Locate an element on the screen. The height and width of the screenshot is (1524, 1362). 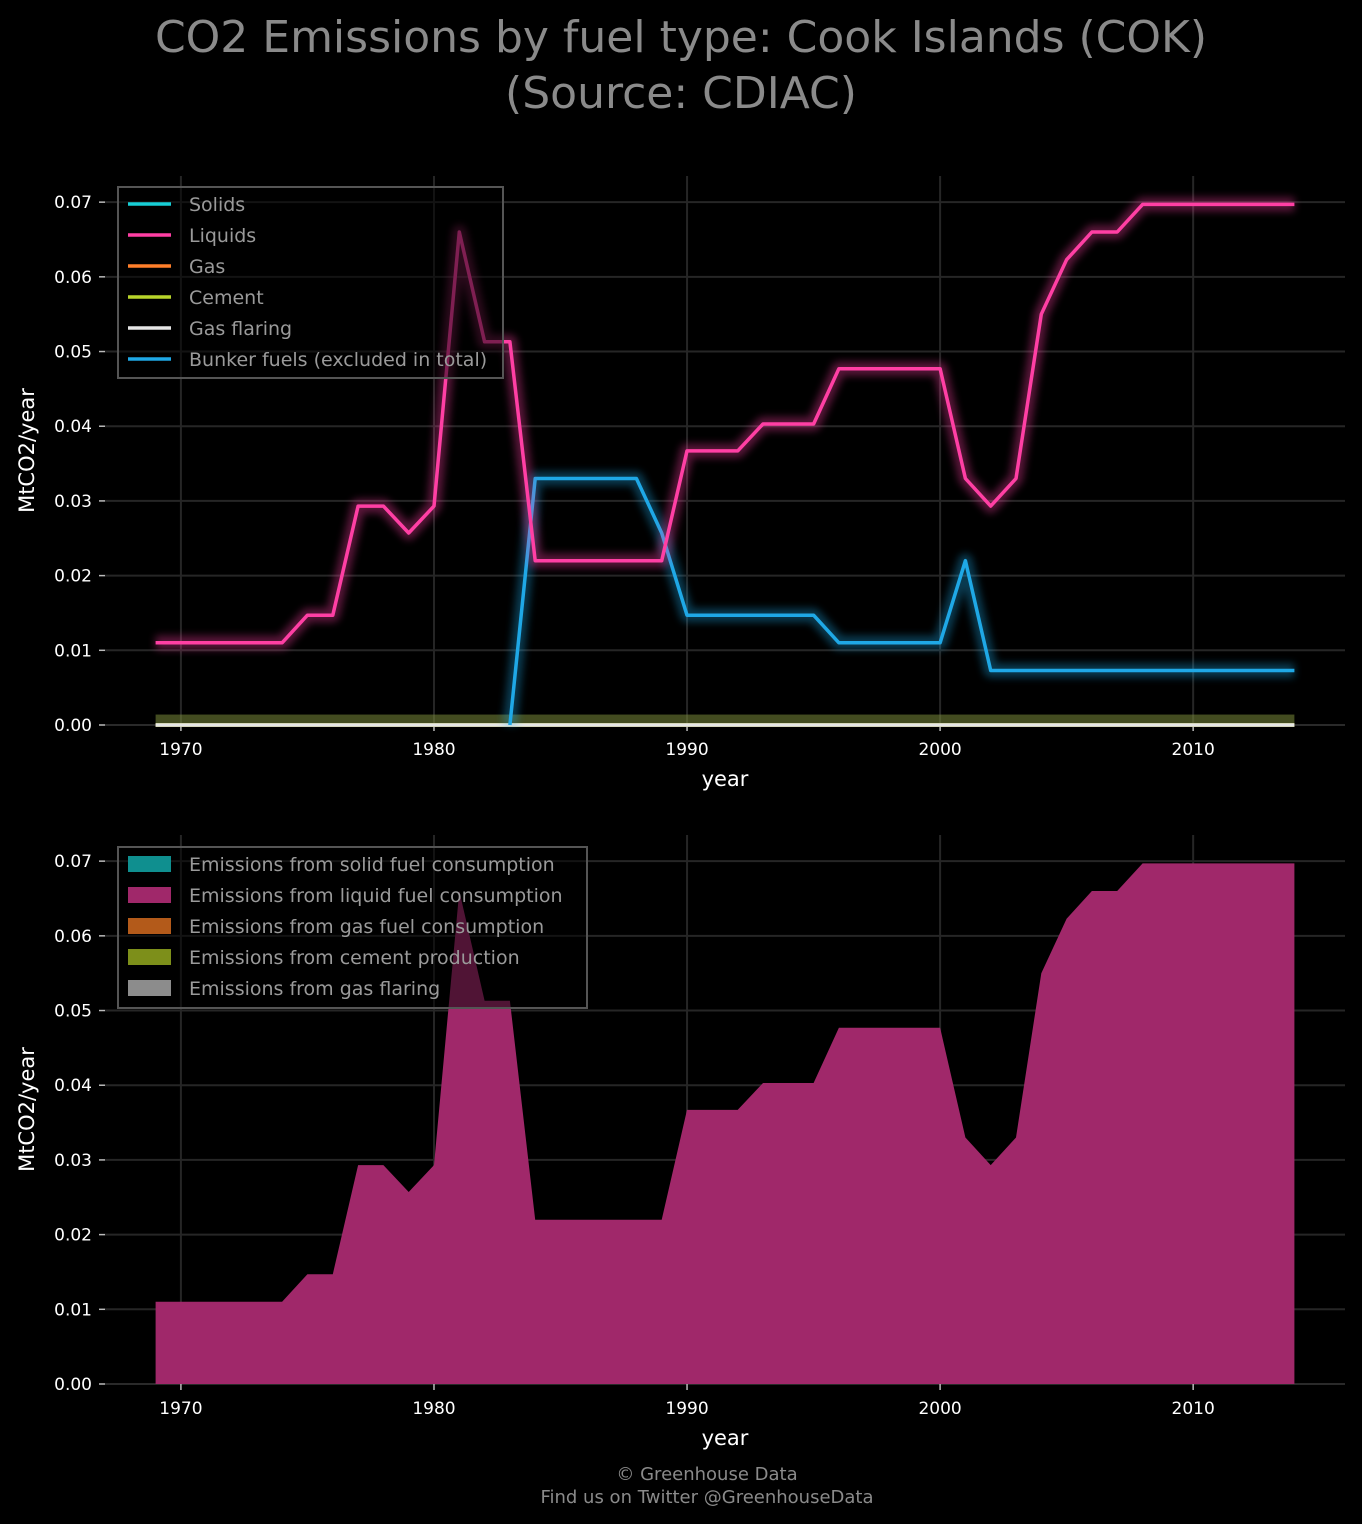
chart-1-y-tick-label: 0.03 is located at coordinates (73, 1161).